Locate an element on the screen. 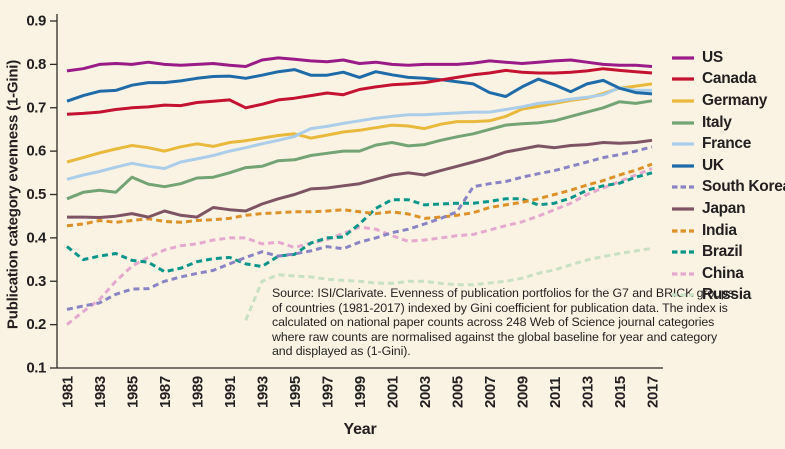  series-line-russia is located at coordinates (448, 283).